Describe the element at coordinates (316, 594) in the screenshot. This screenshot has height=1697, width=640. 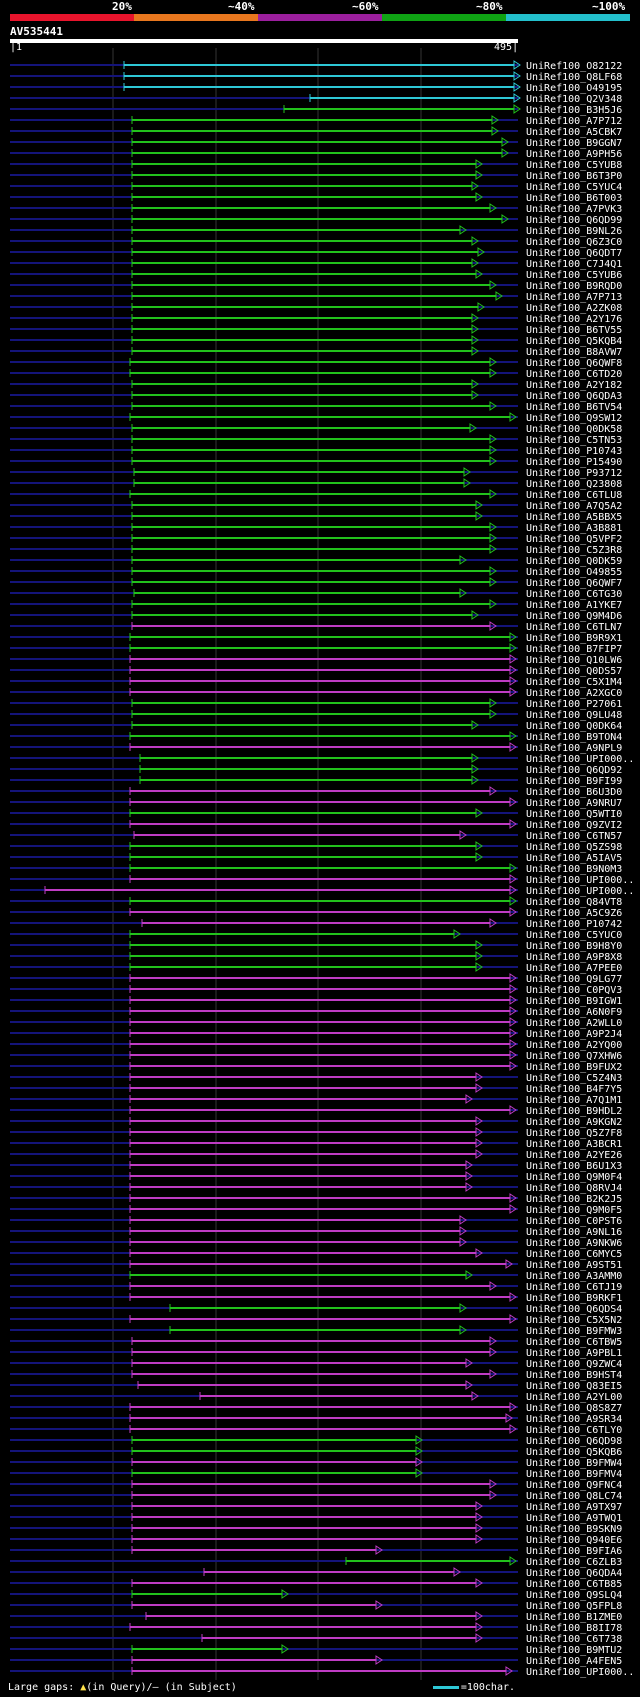
I see `hit-row: UniRef100_C6TG30` at that location.